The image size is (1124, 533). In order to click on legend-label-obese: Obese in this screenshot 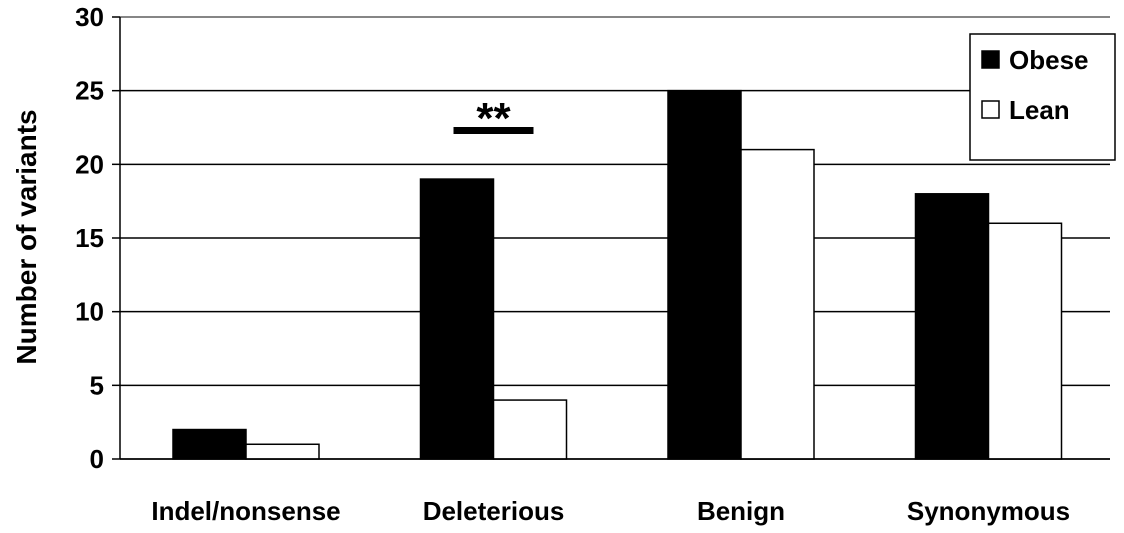, I will do `click(1049, 60)`.